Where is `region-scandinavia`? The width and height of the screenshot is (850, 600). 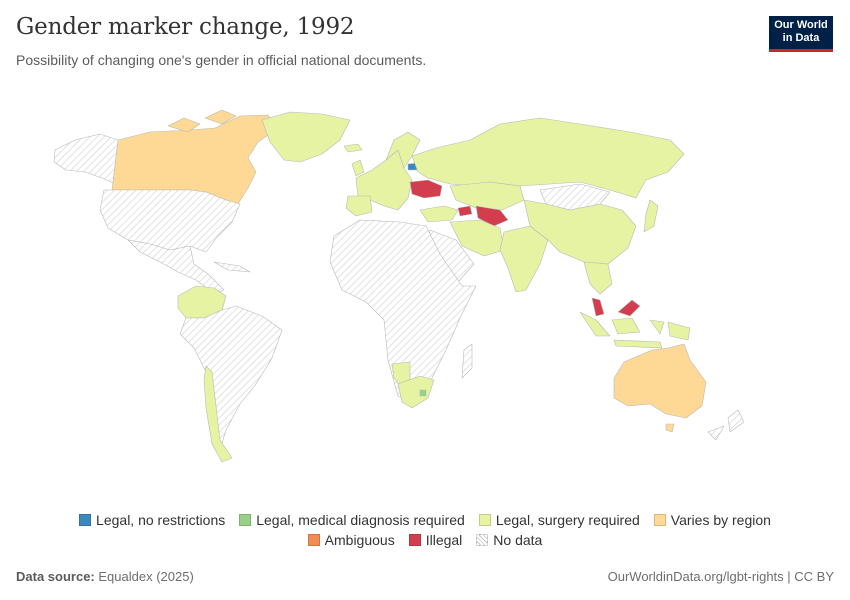 region-scandinavia is located at coordinates (403, 150).